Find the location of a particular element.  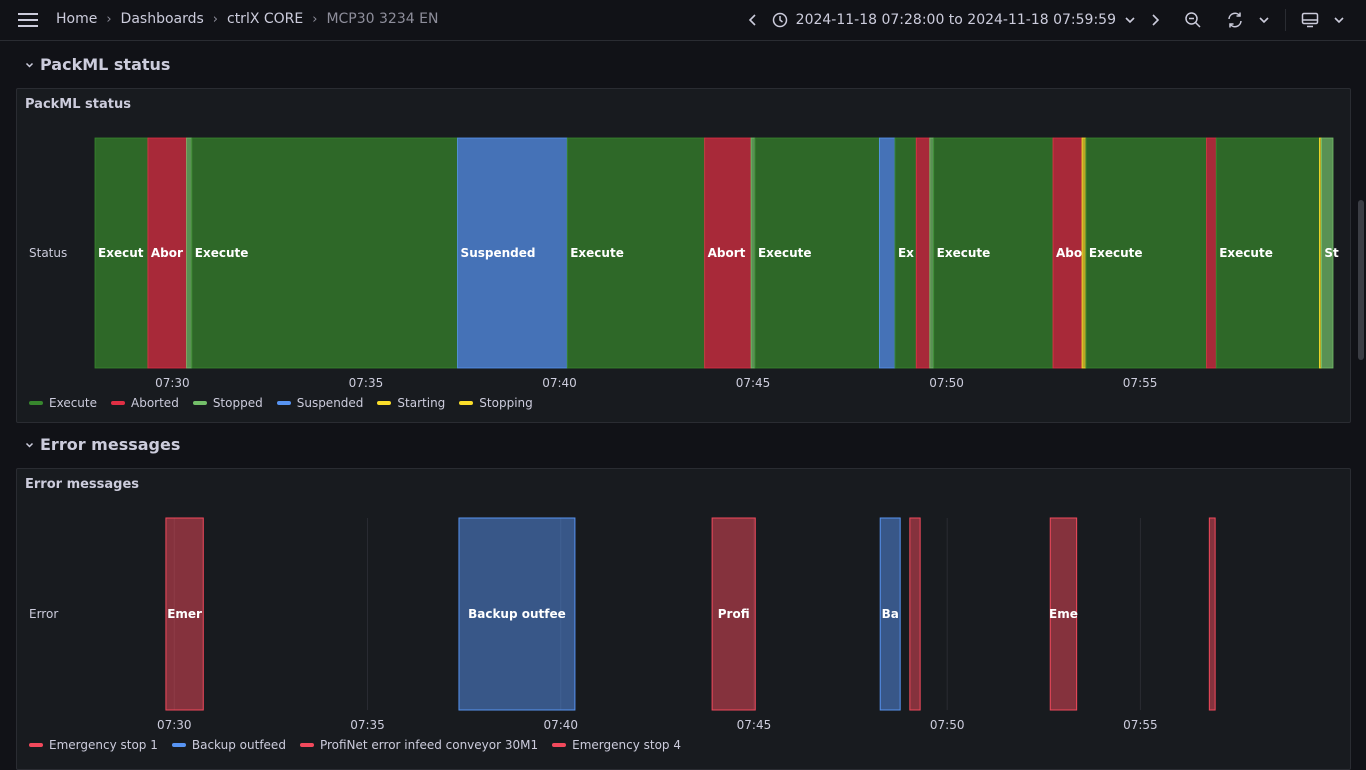

state-segment-profinet-error-infeed-conveyor-30m1 is located at coordinates (733, 614).